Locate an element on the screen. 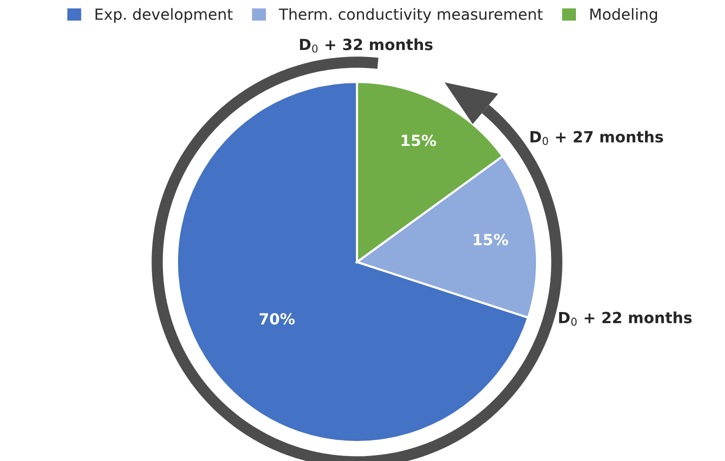 Image resolution: width=725 pixels, height=461 pixels. legend-label: Modeling is located at coordinates (623, 15).